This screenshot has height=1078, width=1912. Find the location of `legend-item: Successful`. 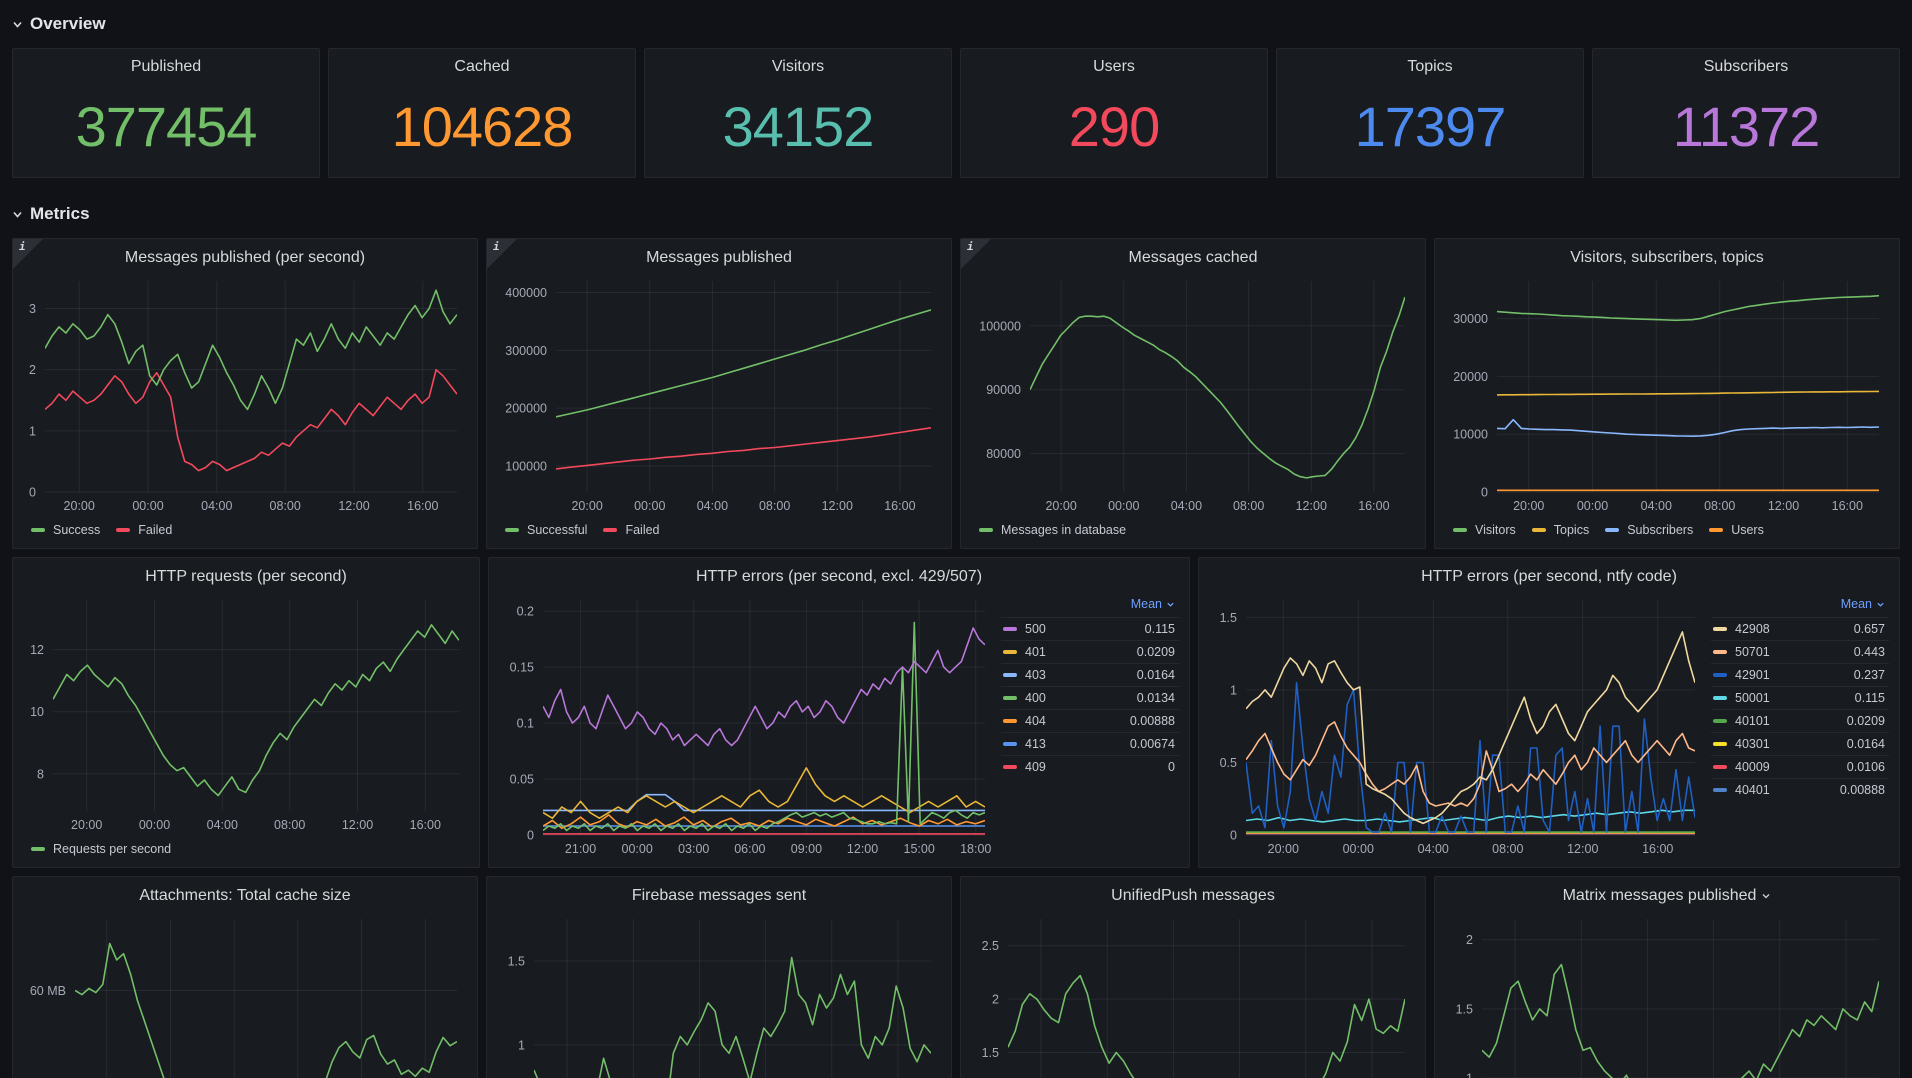

legend-item: Successful is located at coordinates (546, 530).